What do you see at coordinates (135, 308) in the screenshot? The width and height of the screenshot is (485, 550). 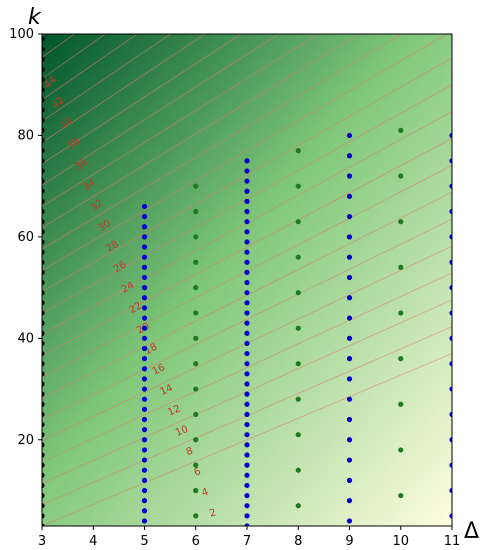 I see `contour-label: 22` at bounding box center [135, 308].